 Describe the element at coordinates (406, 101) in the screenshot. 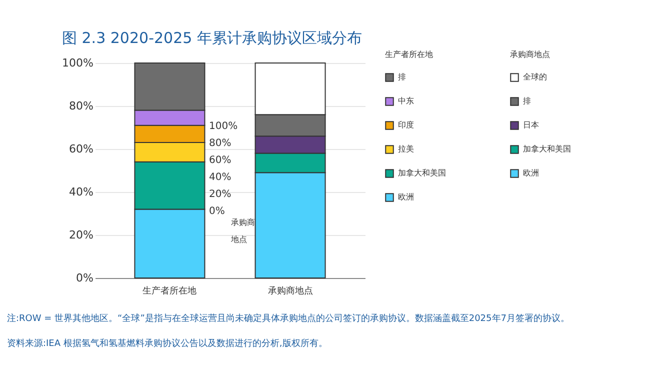

I see `legend-label: 中东` at that location.